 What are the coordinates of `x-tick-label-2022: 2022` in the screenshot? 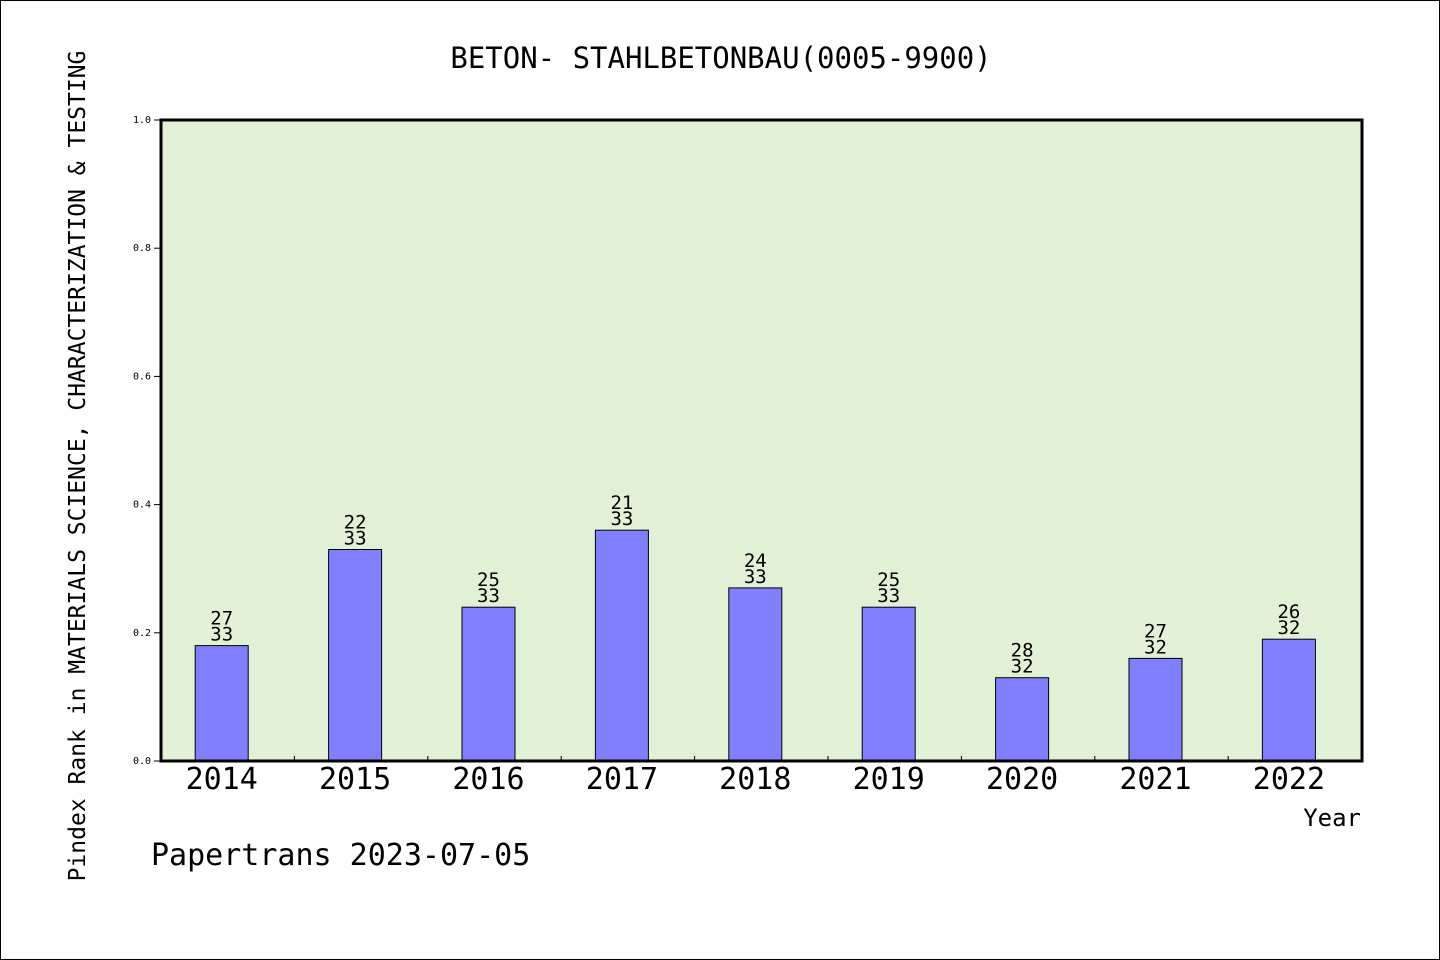 It's located at (1289, 779).